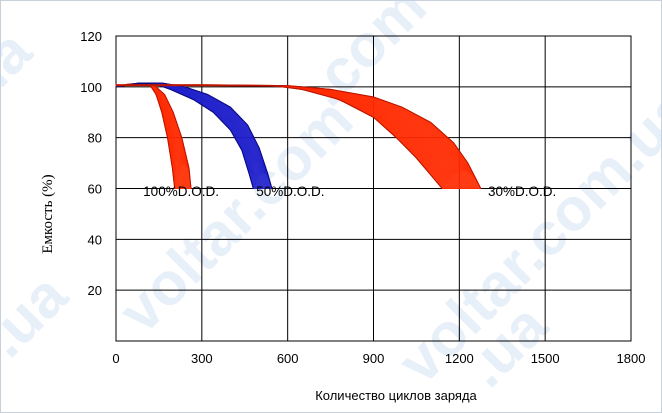  I want to click on series-annotation-2: 50%D.O.D., so click(290, 191).